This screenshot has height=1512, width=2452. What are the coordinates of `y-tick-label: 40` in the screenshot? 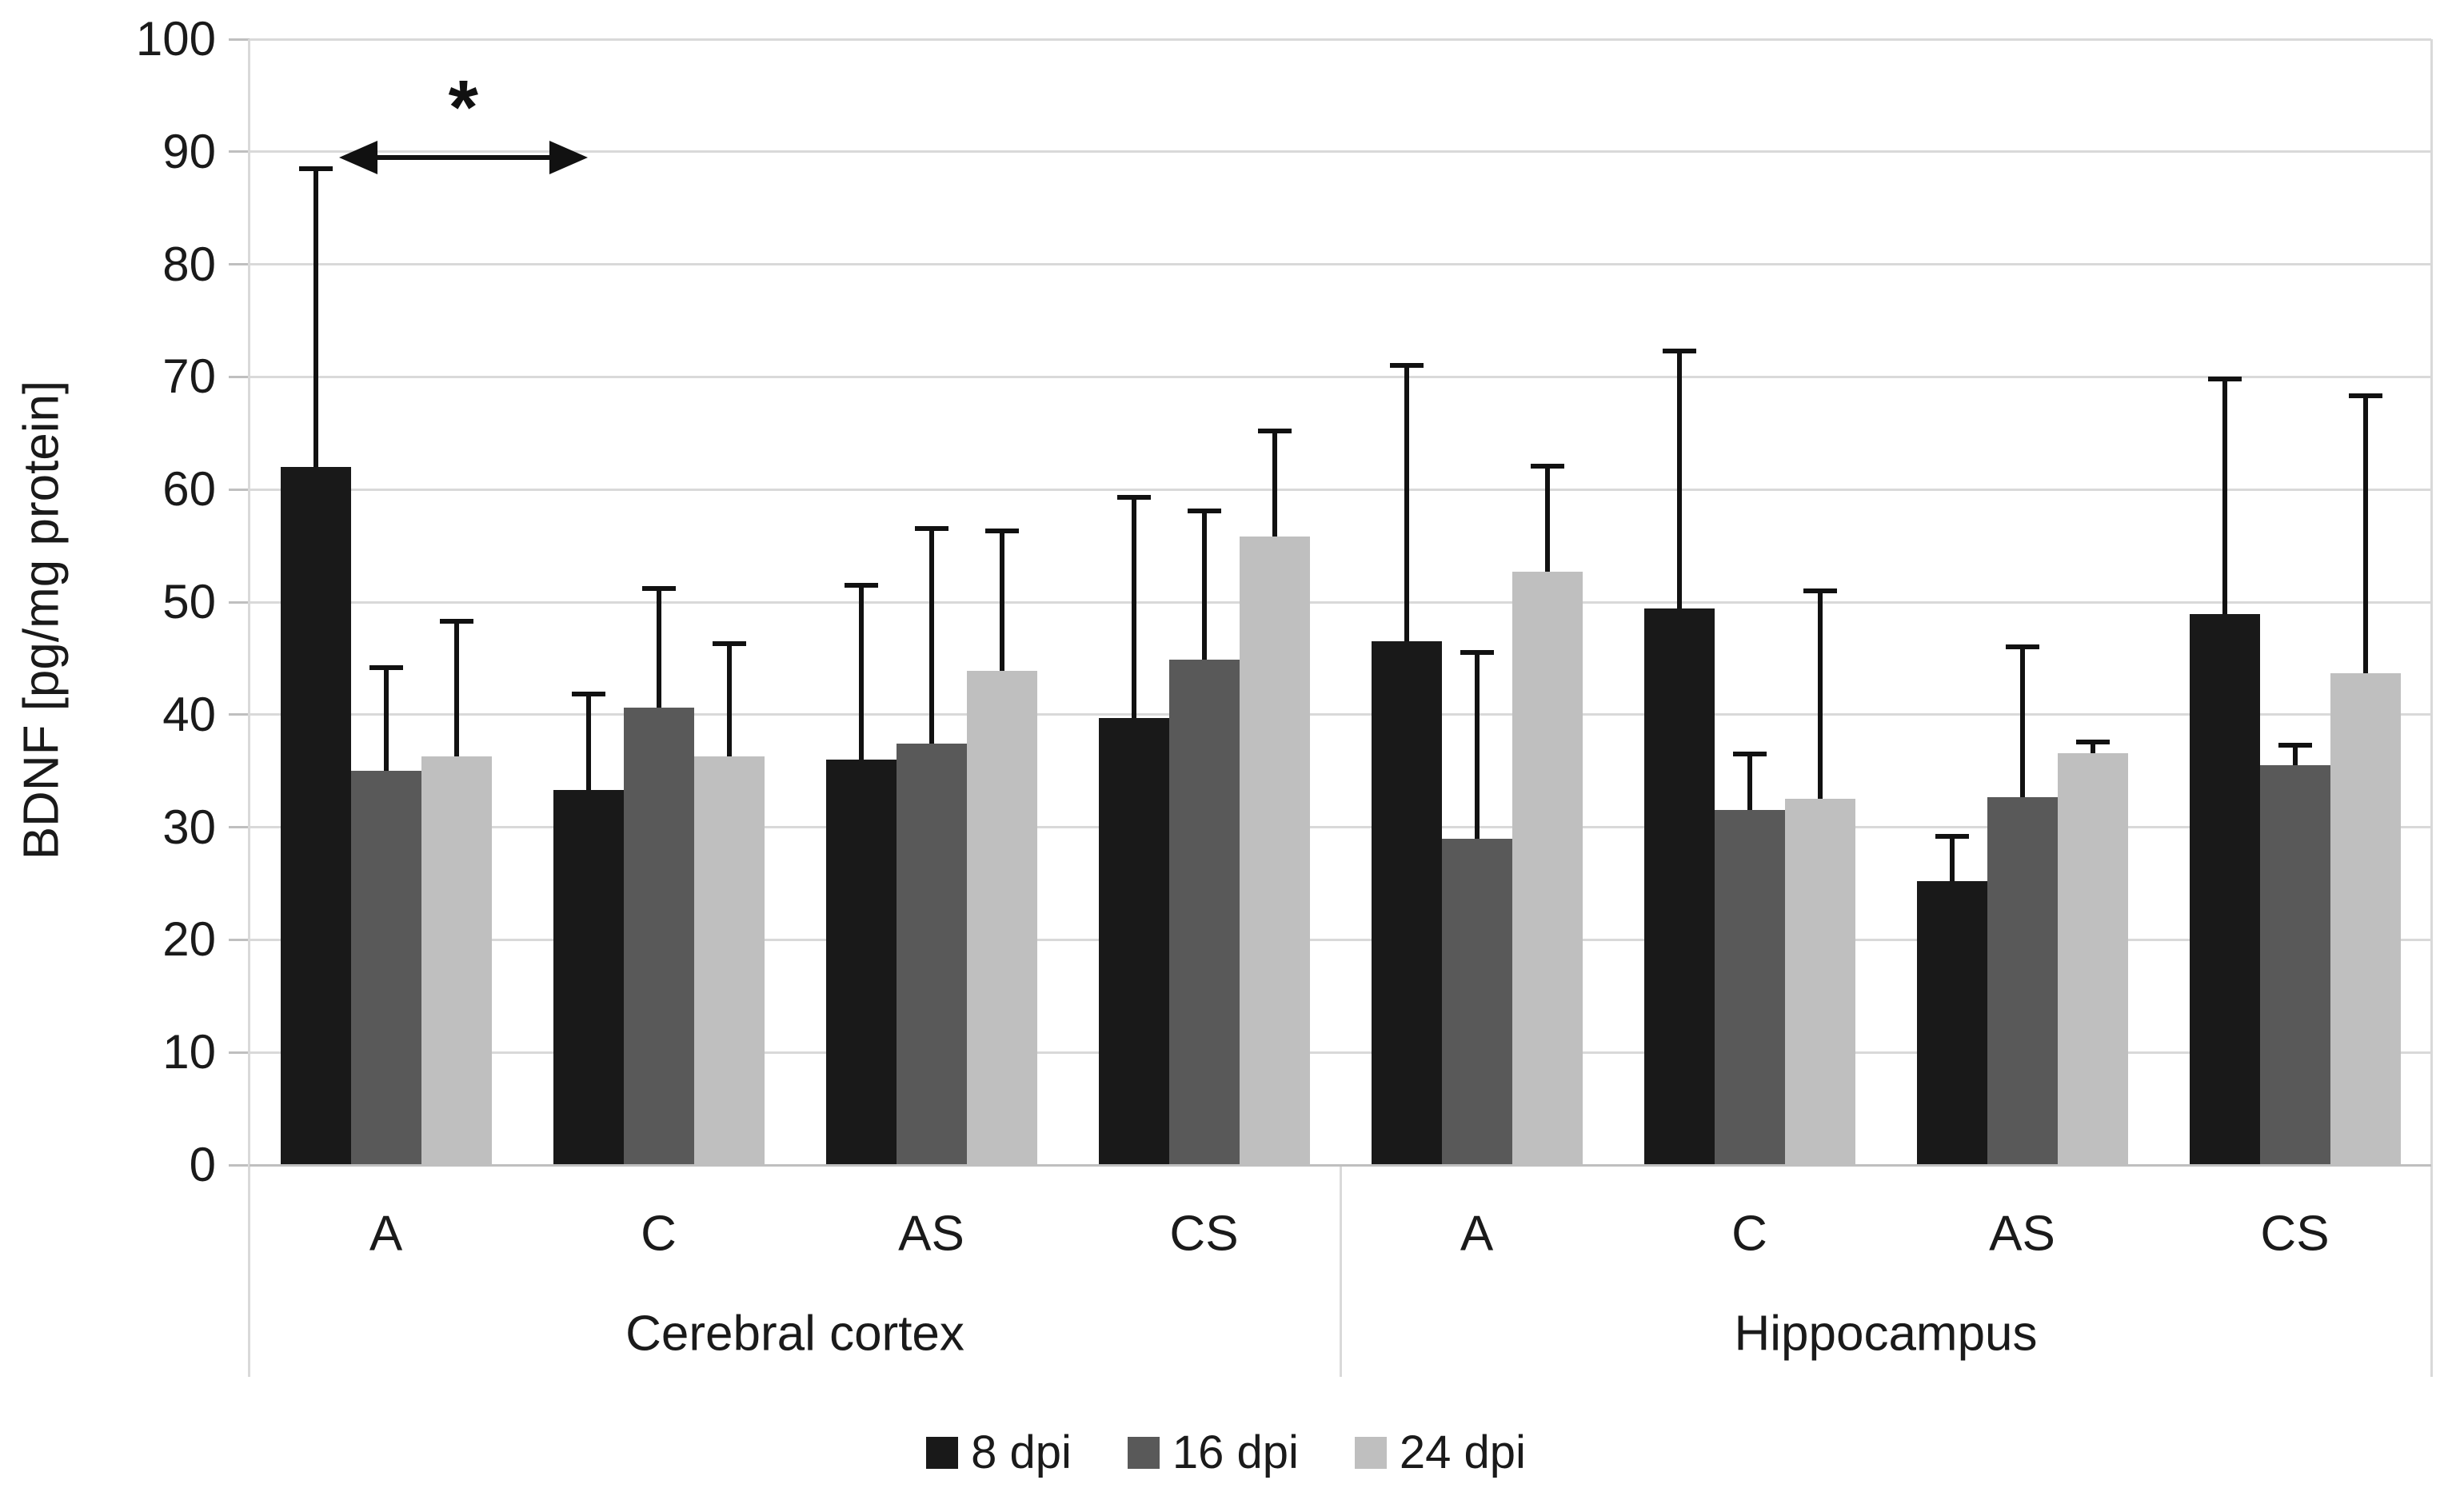 It's located at (189, 714).